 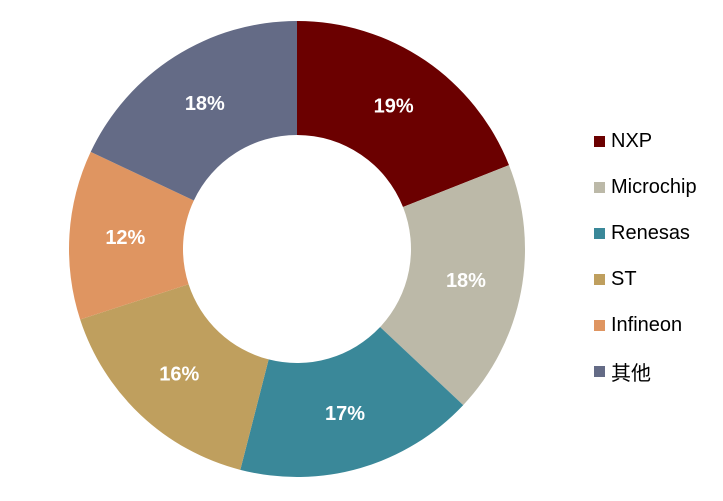 What do you see at coordinates (650, 232) in the screenshot?
I see `legend-label: Renesas` at bounding box center [650, 232].